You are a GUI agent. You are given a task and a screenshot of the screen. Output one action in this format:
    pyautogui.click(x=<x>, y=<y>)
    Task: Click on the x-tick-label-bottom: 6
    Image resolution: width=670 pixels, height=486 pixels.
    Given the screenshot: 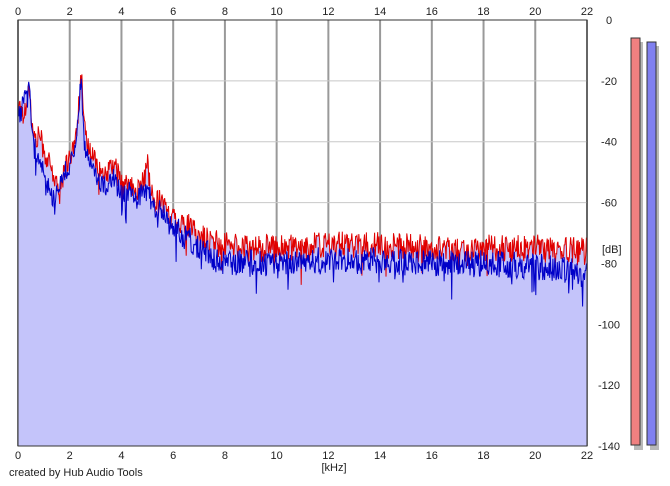 What is the action you would take?
    pyautogui.click(x=173, y=456)
    